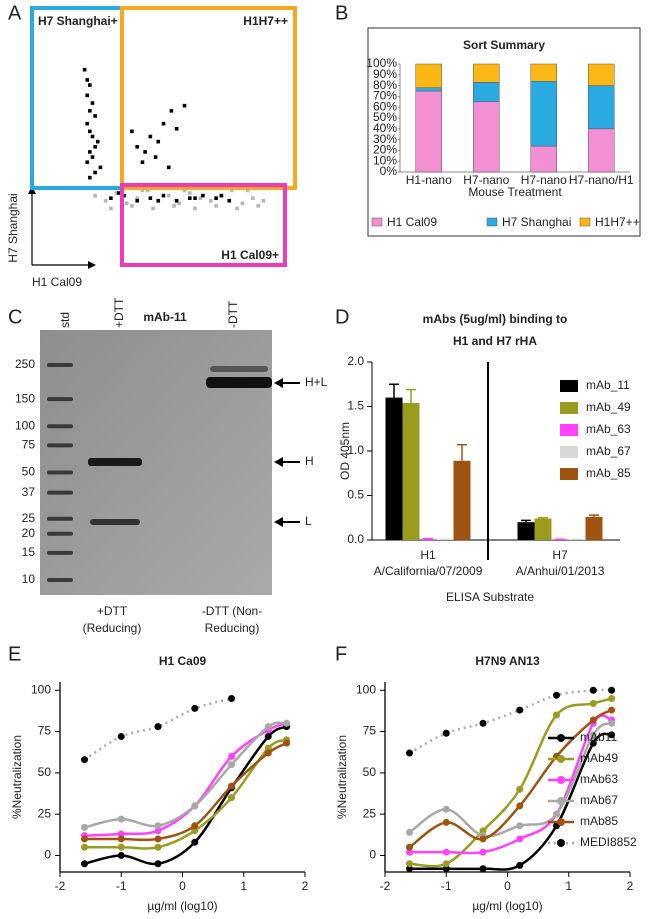 This screenshot has width=652, height=919. Describe the element at coordinates (617, 222) in the screenshot. I see `legend-label: H1H7++` at that location.